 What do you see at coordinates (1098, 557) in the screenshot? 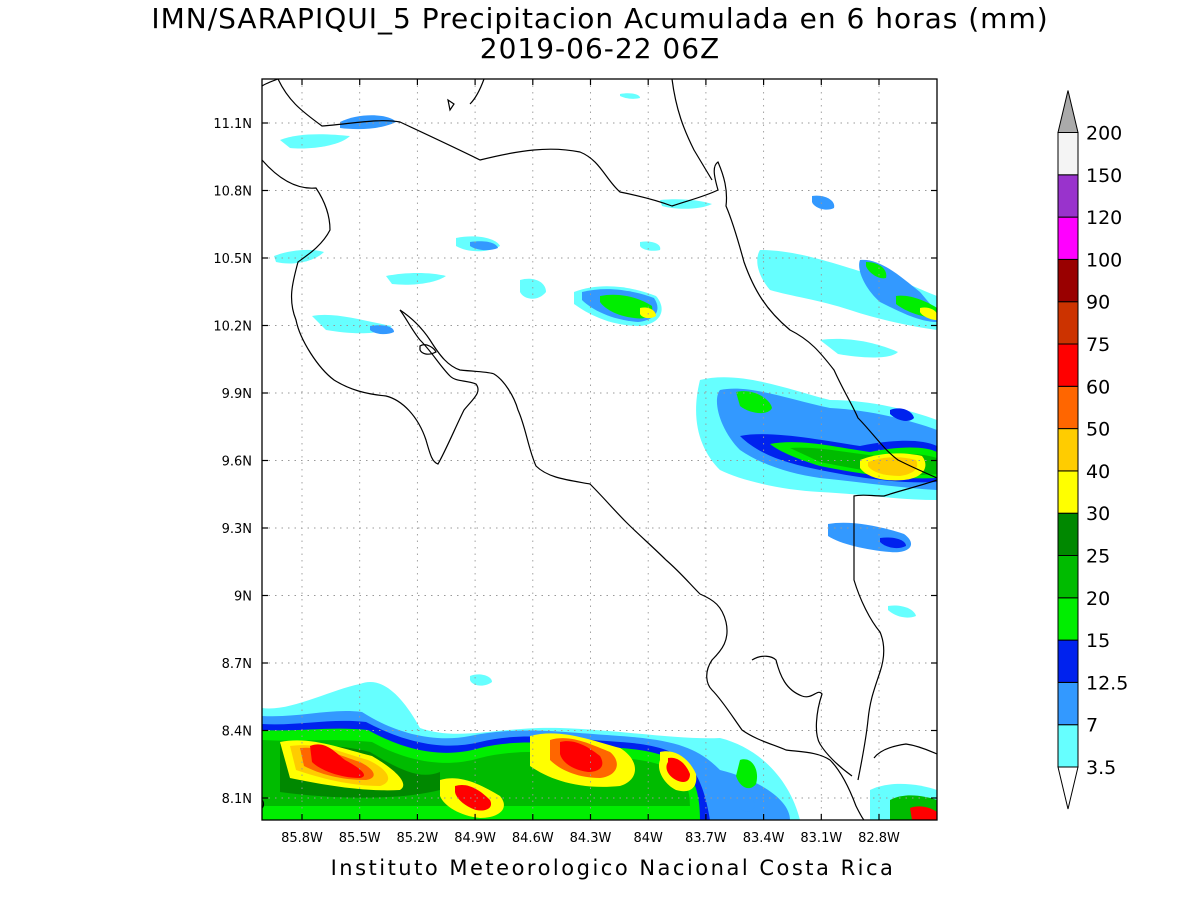
I see `colorbar-label: 25` at bounding box center [1098, 557].